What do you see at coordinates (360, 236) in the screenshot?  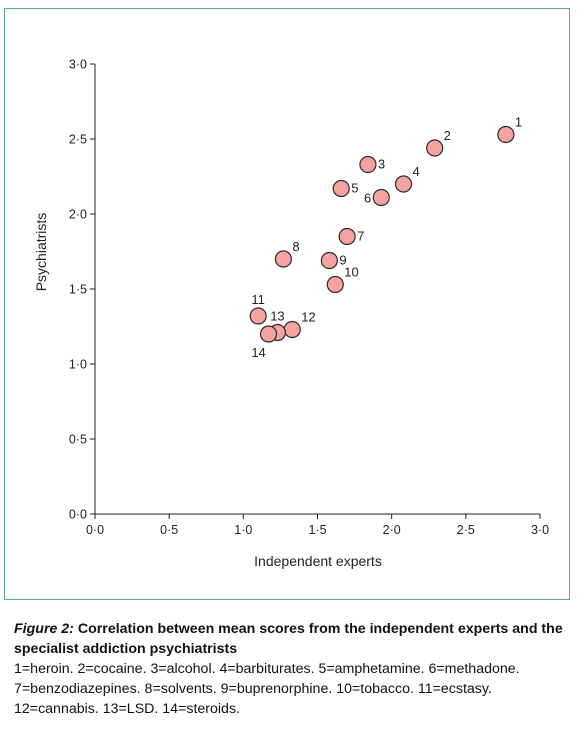 I see `data-label-7: 7` at bounding box center [360, 236].